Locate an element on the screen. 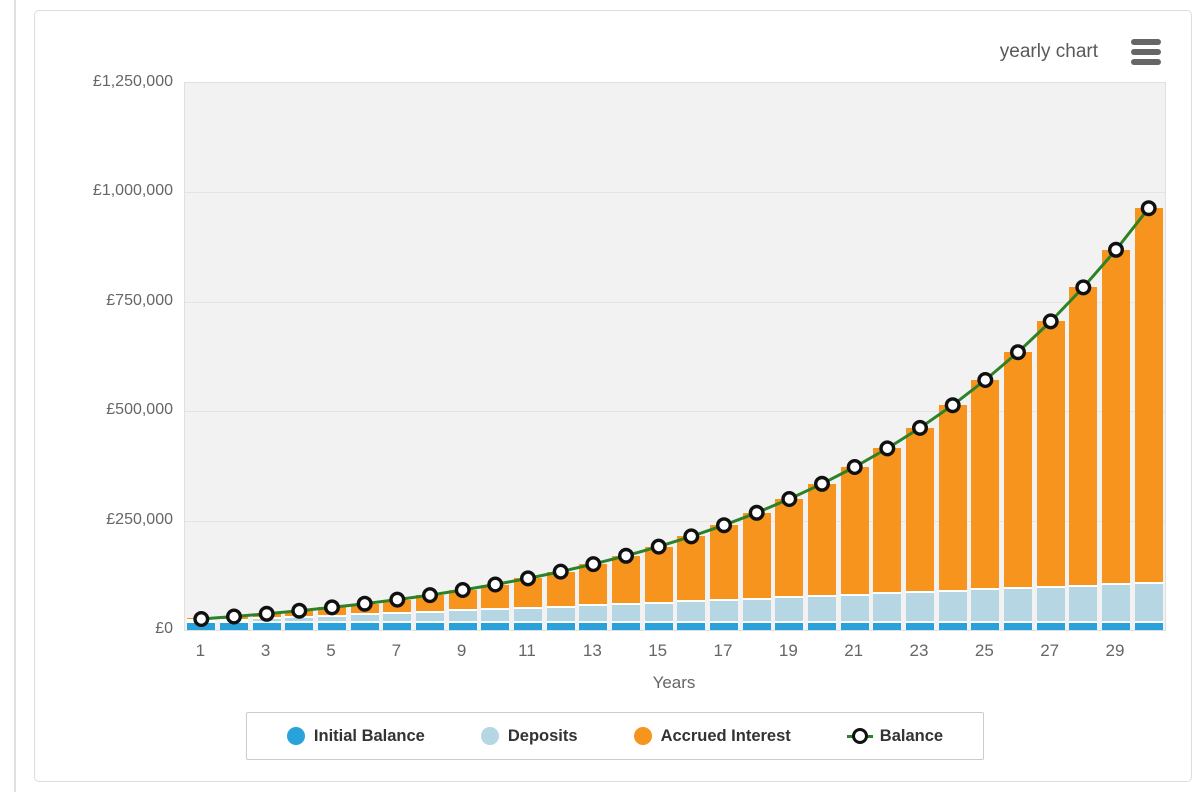 The width and height of the screenshot is (1200, 792). chart-menu-button is located at coordinates (1146, 52).